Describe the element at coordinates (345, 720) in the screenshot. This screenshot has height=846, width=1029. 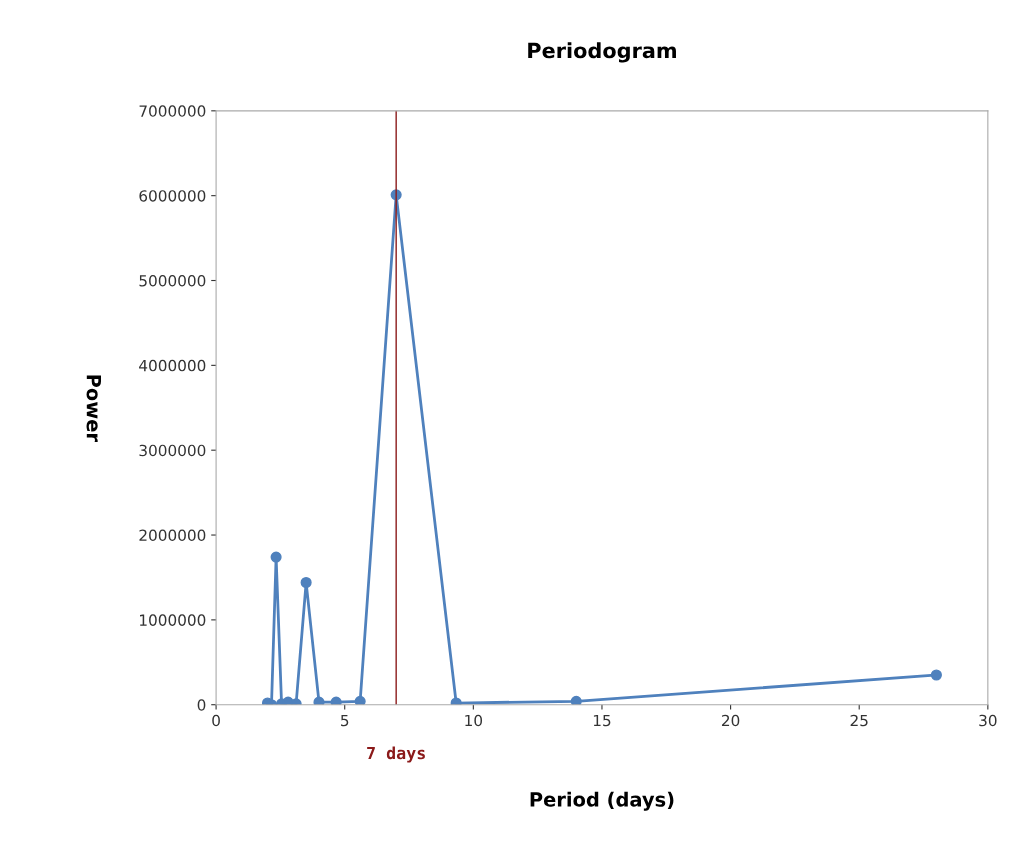
I see `x-tick-label: 5` at that location.